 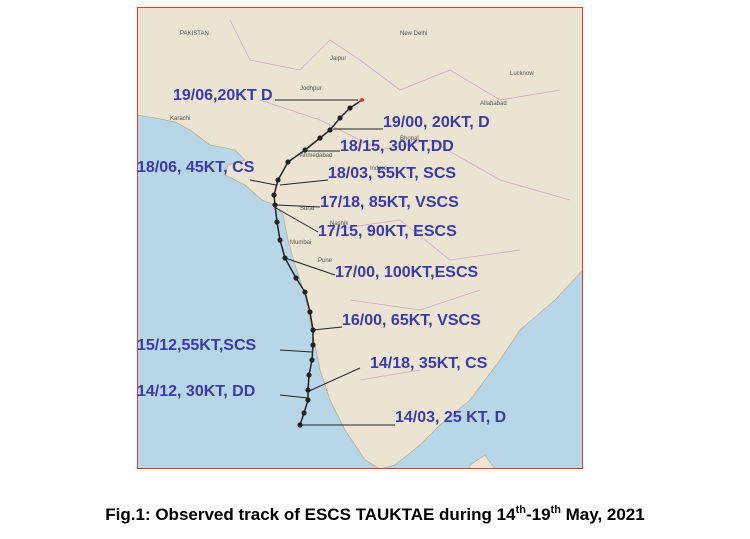 What do you see at coordinates (603, 514) in the screenshot?
I see `caption-text: May, 2021` at bounding box center [603, 514].